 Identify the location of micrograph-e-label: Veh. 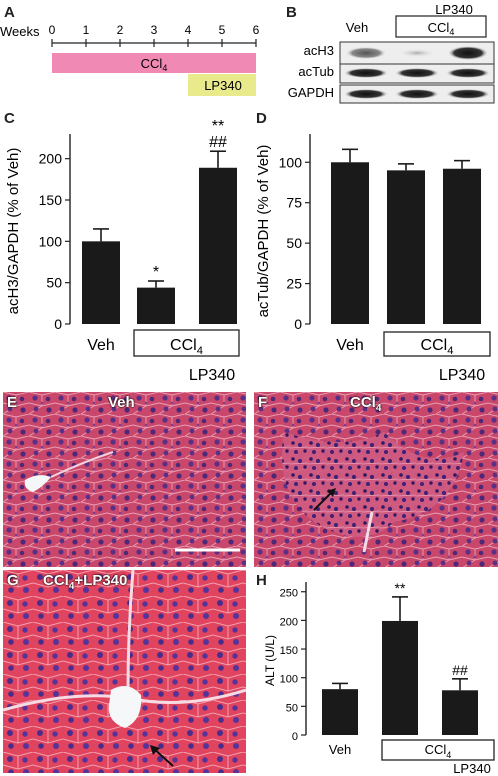
(121, 402).